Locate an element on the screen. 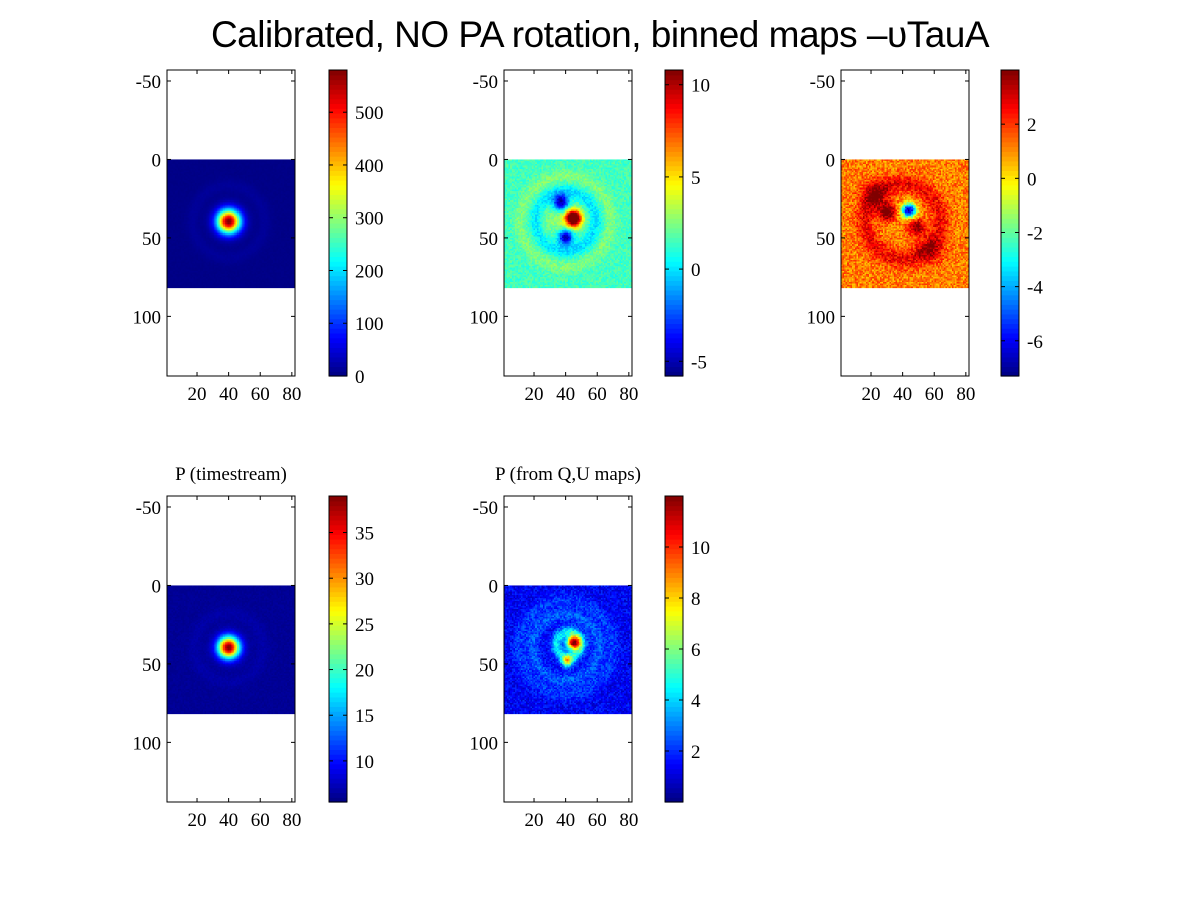 The image size is (1200, 900). colorbar-tick-label: 20 is located at coordinates (364, 671).